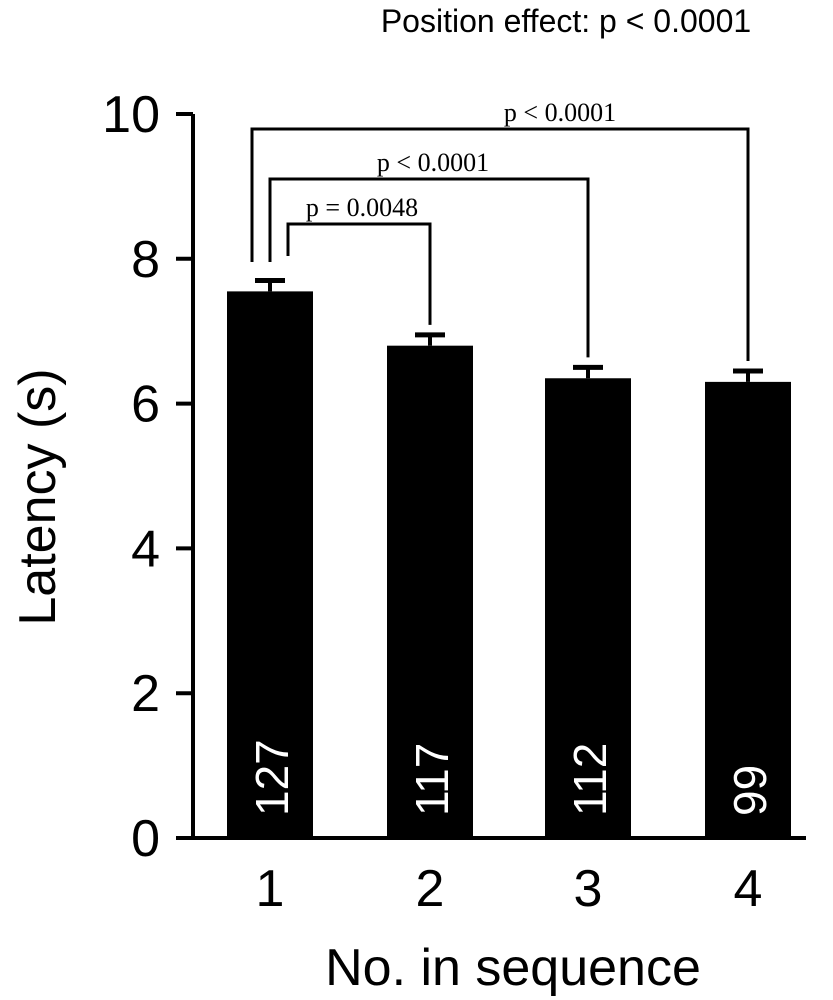 Image resolution: width=833 pixels, height=1000 pixels. Describe the element at coordinates (566, 21) in the screenshot. I see `overall-stat: Position effect: p < 0.0001` at that location.